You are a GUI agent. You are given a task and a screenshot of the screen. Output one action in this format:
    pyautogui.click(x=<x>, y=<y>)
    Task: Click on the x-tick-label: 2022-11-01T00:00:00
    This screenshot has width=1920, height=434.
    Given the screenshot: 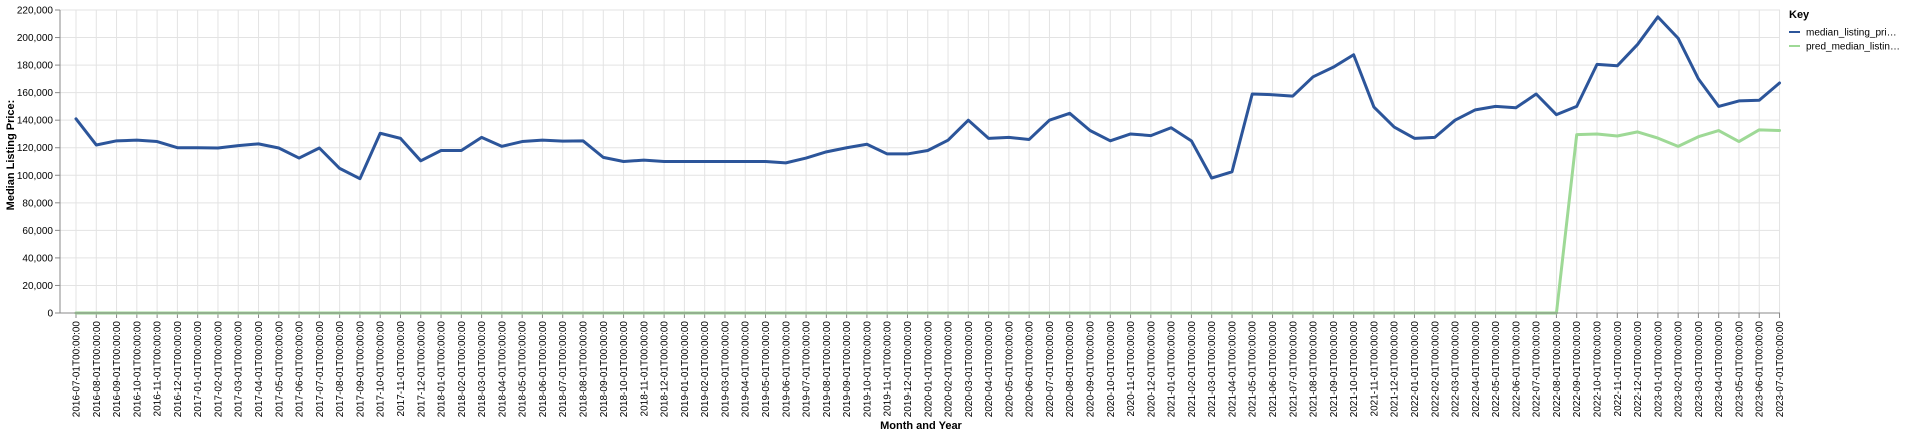 What is the action you would take?
    pyautogui.click(x=1618, y=369)
    